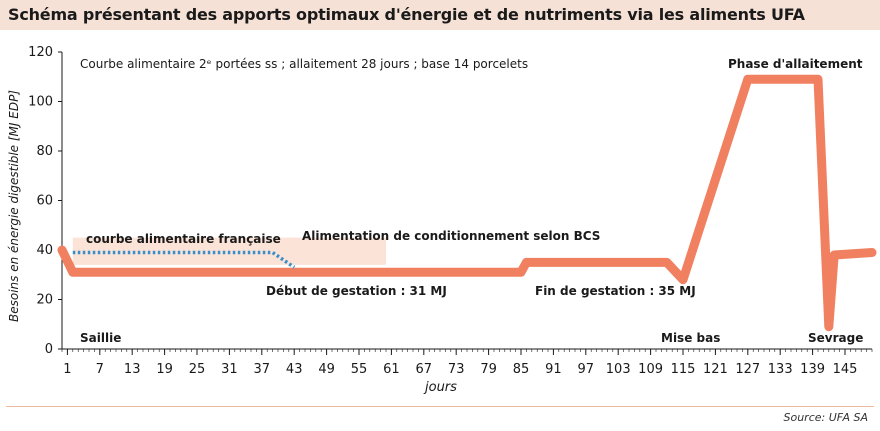 The height and width of the screenshot is (431, 880). I want to click on title-bar, so click(440, 15).